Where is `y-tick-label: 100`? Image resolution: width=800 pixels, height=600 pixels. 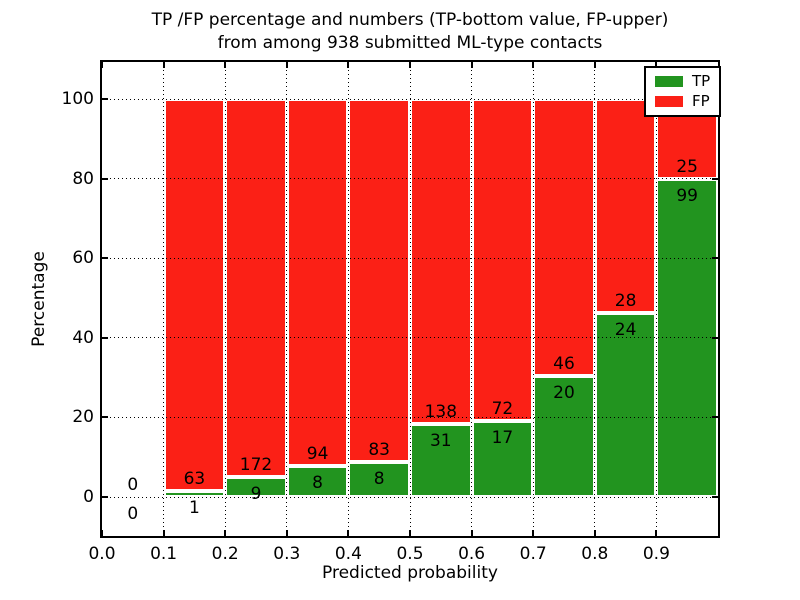 y-tick-label: 100 is located at coordinates (77, 99).